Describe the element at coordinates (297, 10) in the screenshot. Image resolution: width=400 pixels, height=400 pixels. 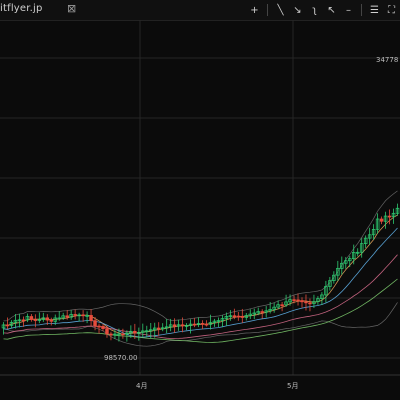
I see `ray-icon: ↘` at that location.